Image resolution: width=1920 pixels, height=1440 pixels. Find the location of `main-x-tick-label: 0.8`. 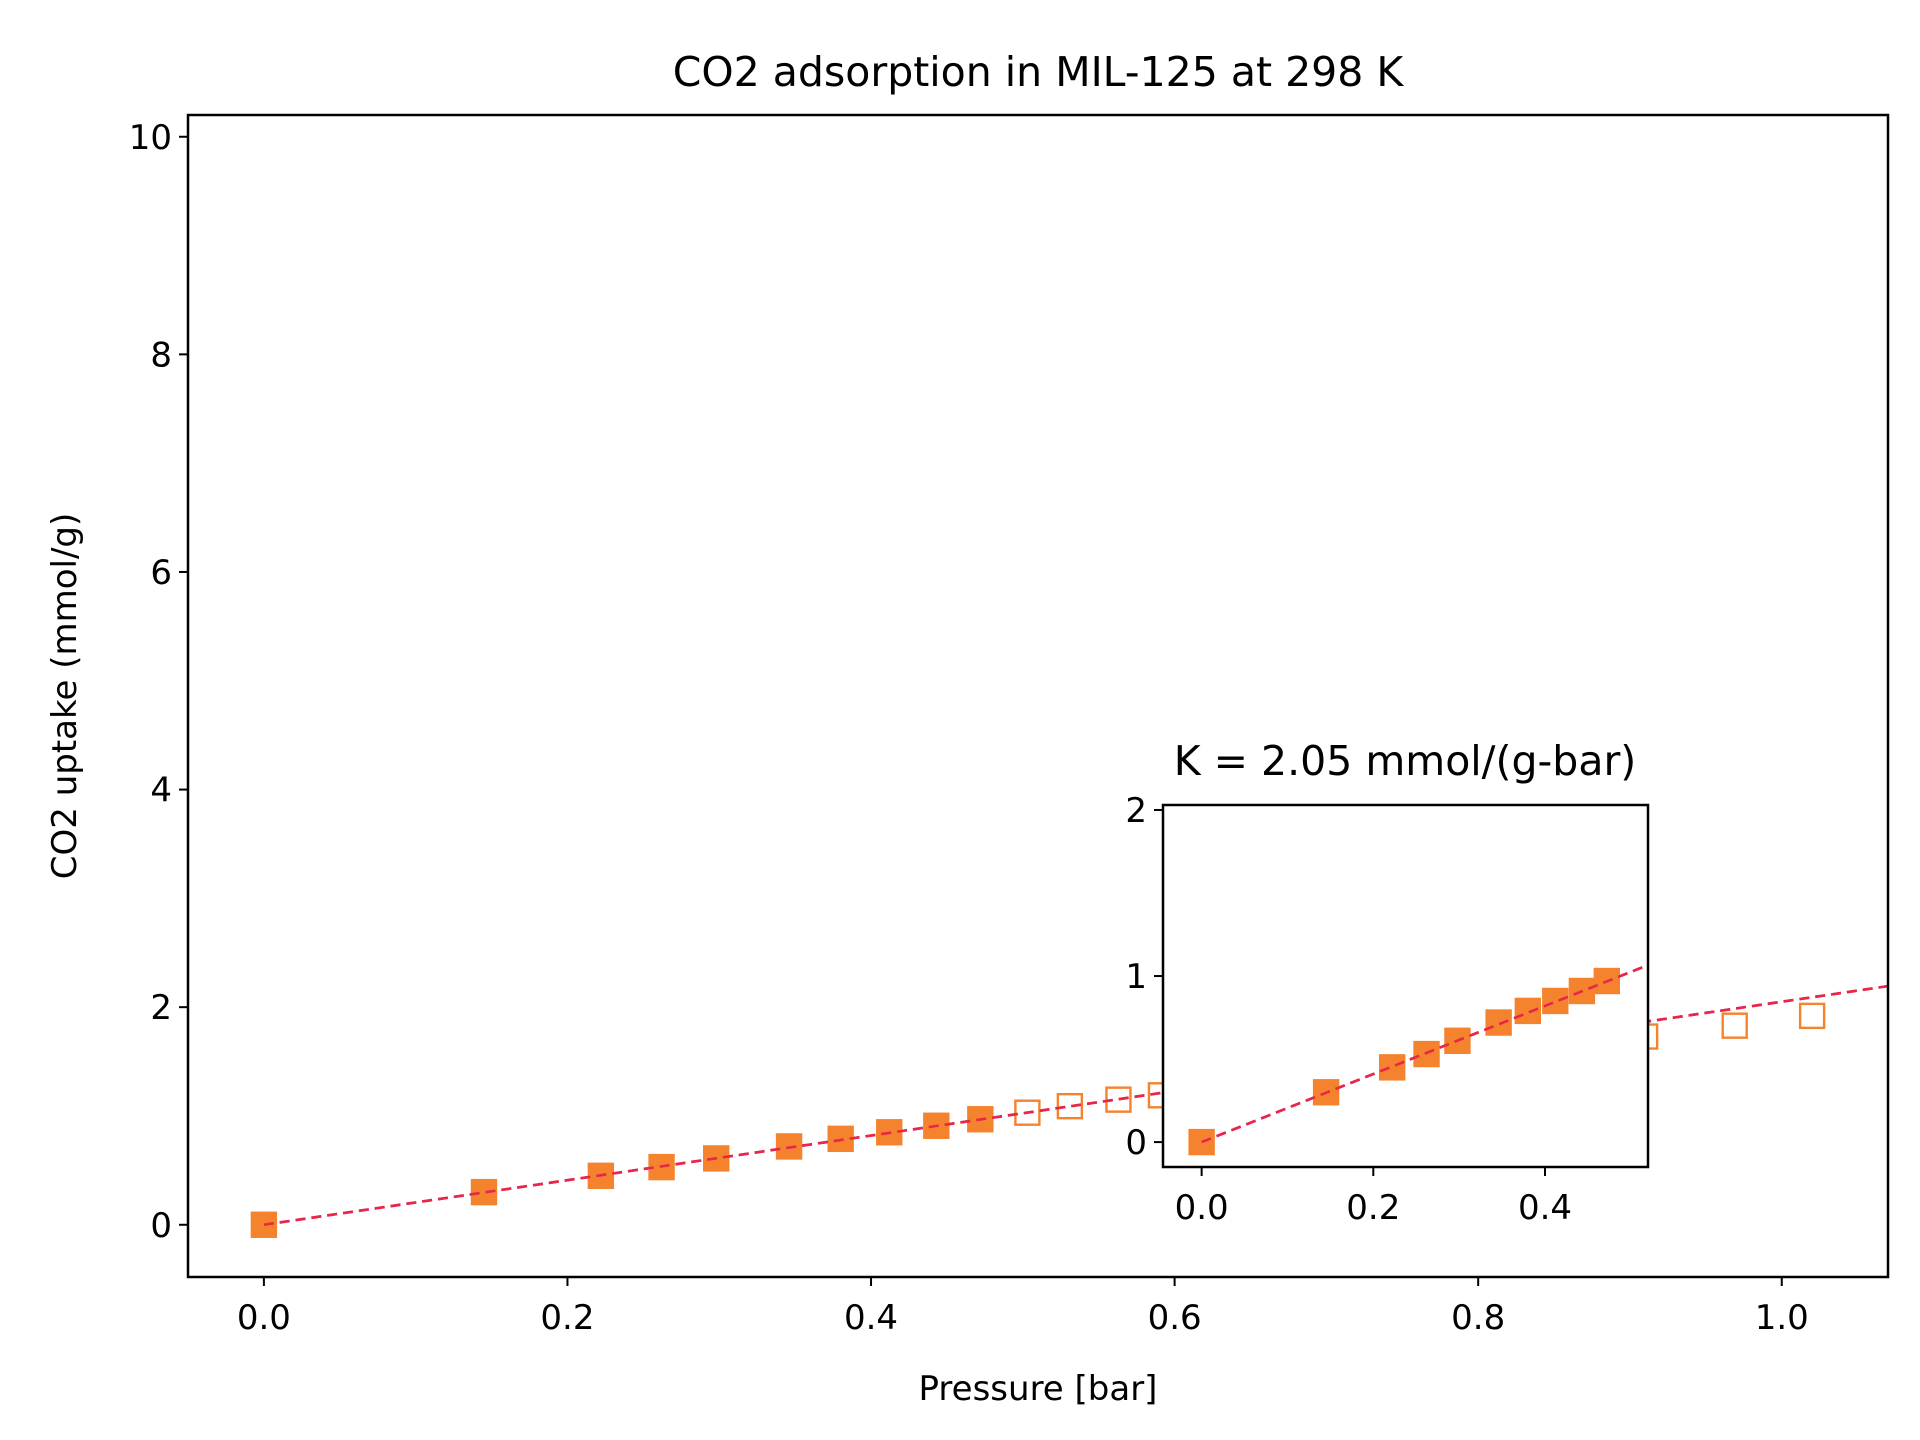

main-x-tick-label: 0.8 is located at coordinates (1478, 1318).